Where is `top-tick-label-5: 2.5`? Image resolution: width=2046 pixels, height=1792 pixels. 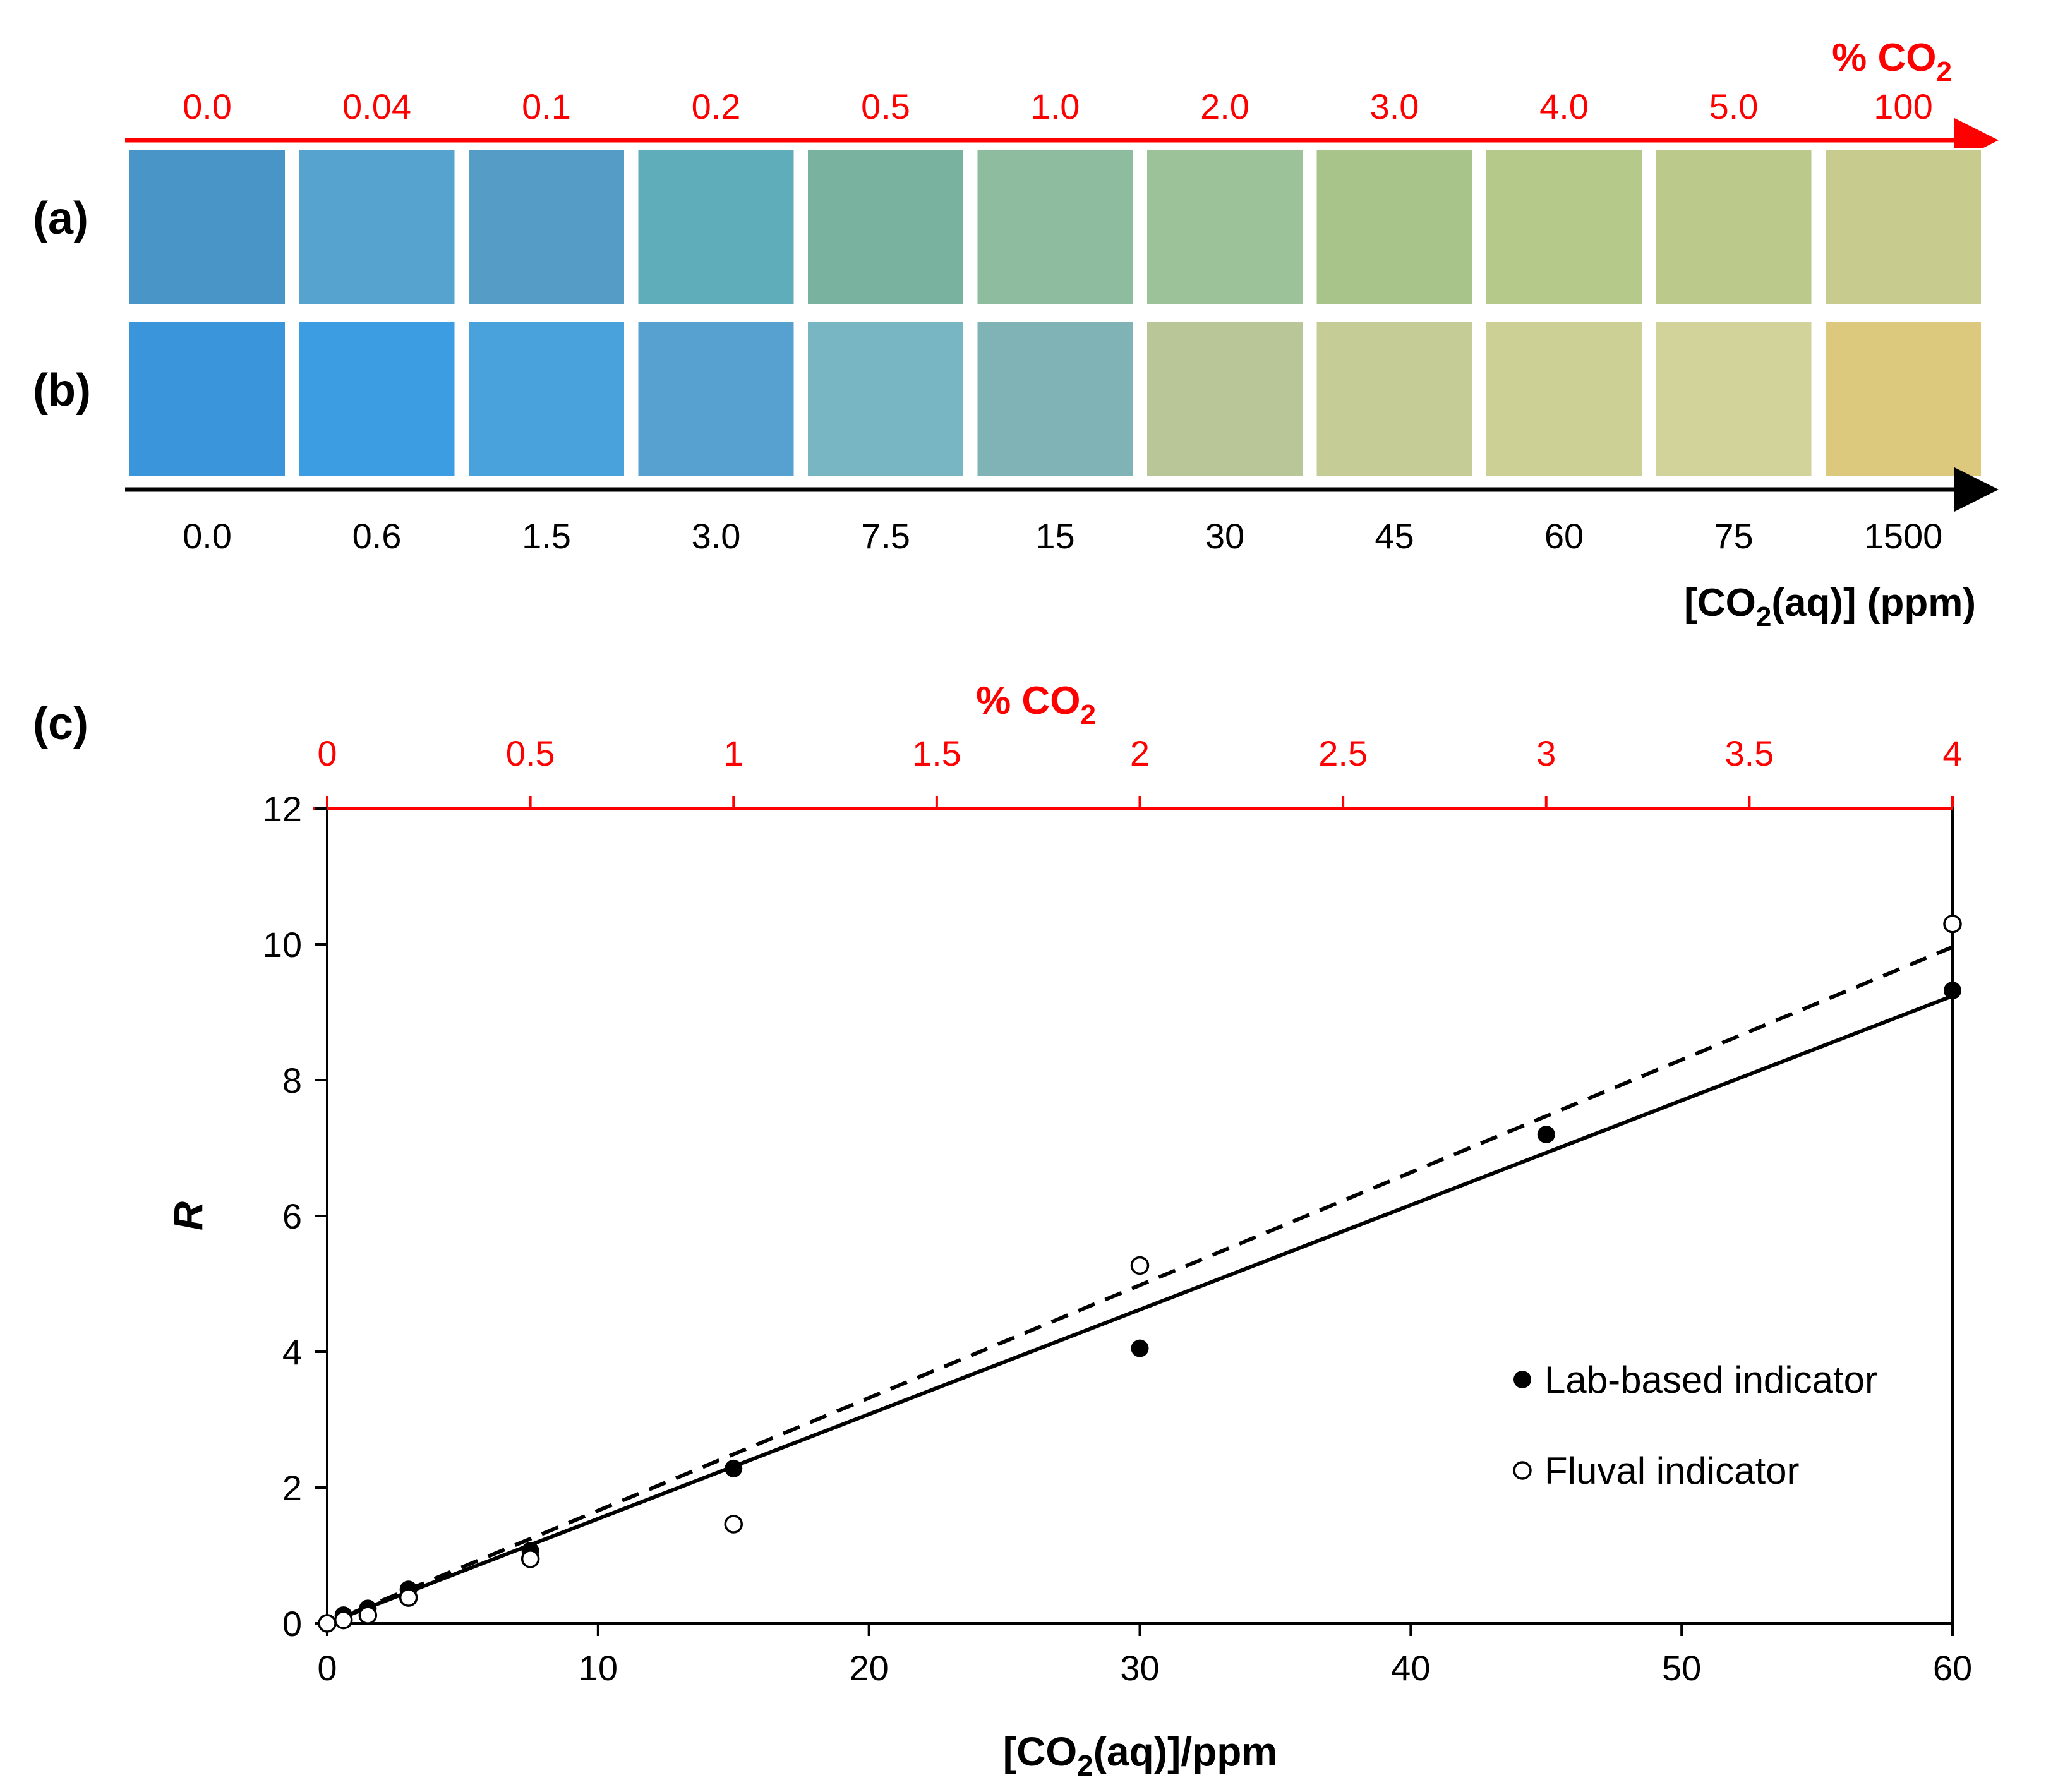 top-tick-label-5: 2.5 is located at coordinates (1343, 753).